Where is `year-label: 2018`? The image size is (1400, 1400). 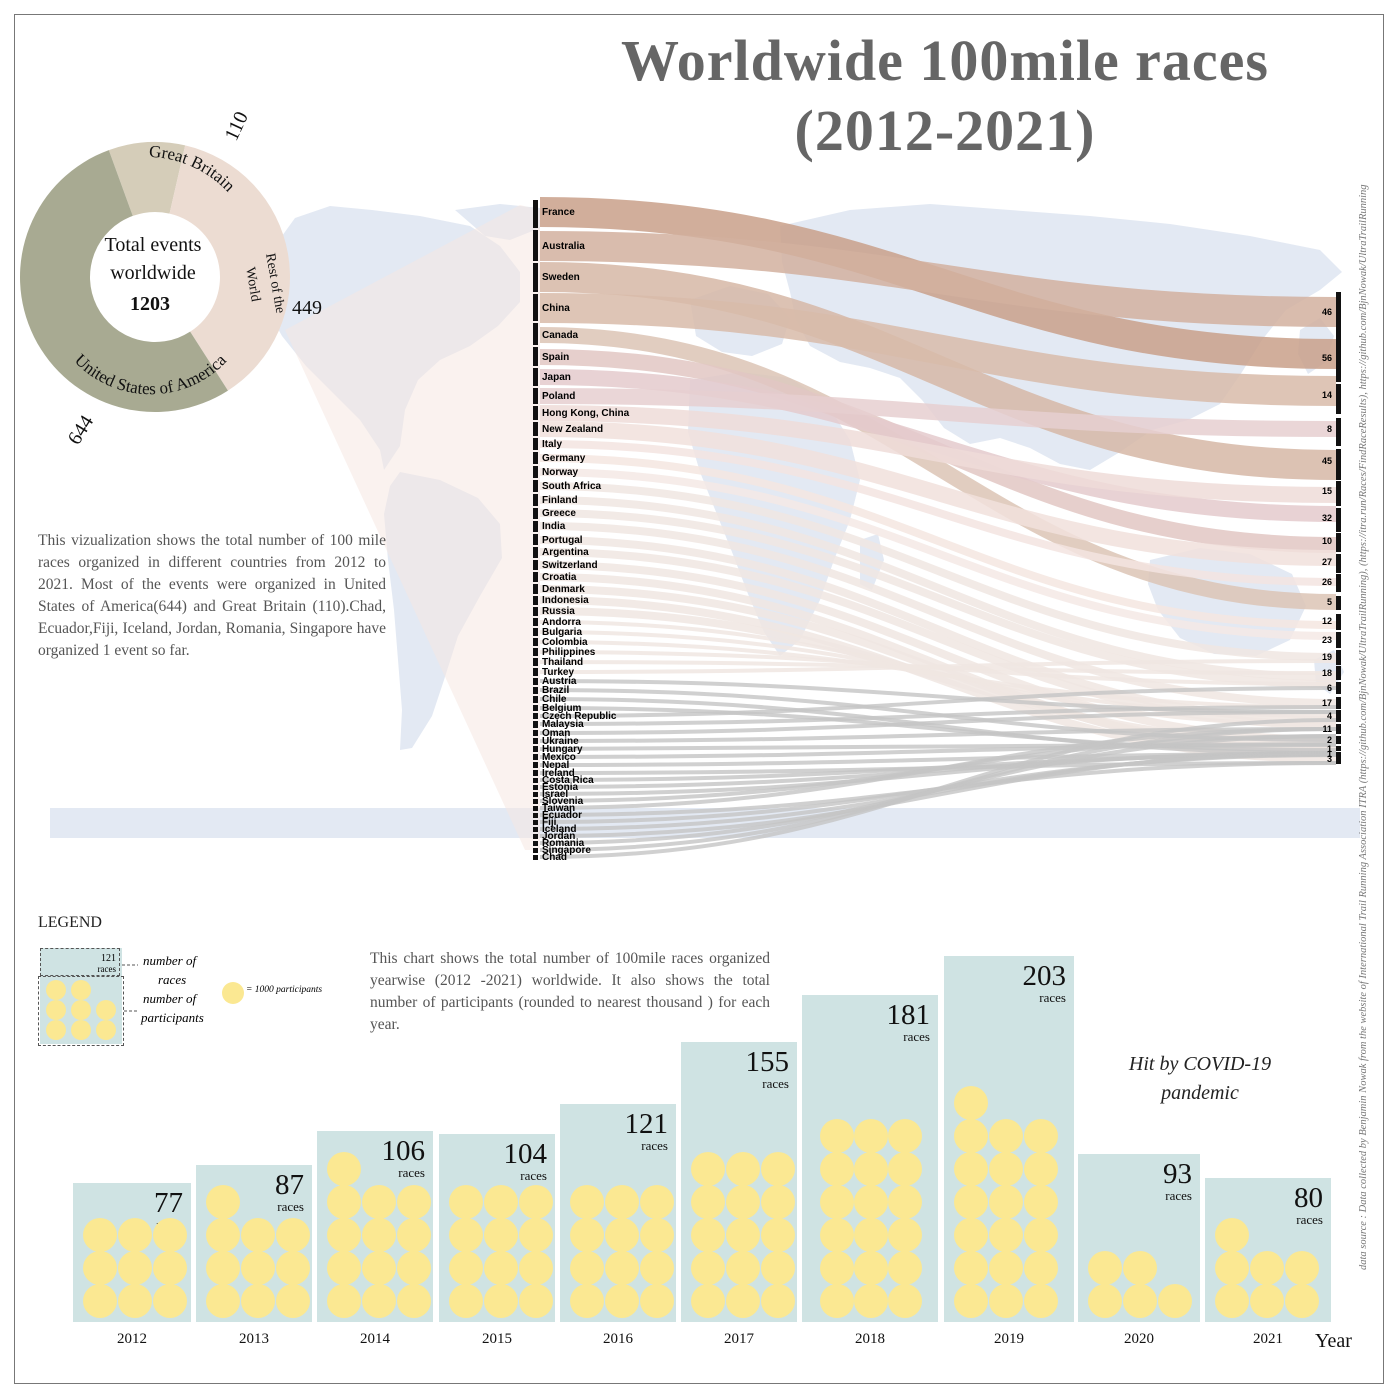
year-label: 2018 is located at coordinates (870, 1339).